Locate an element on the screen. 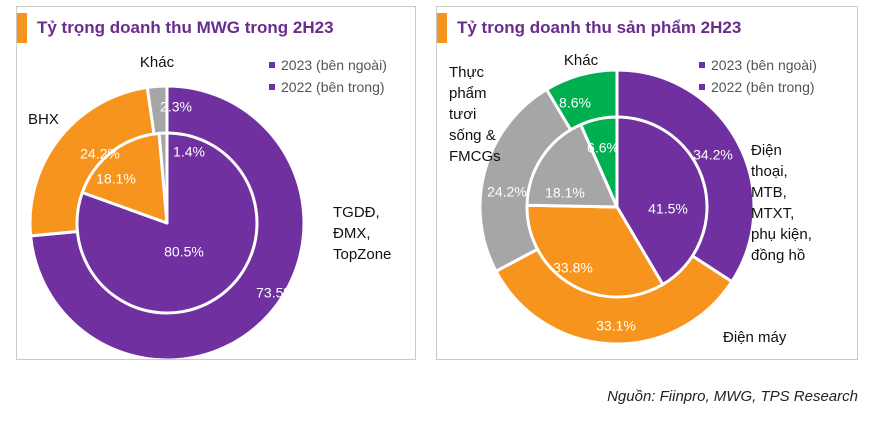  outer-value-label-2: 2.3% is located at coordinates (176, 107).